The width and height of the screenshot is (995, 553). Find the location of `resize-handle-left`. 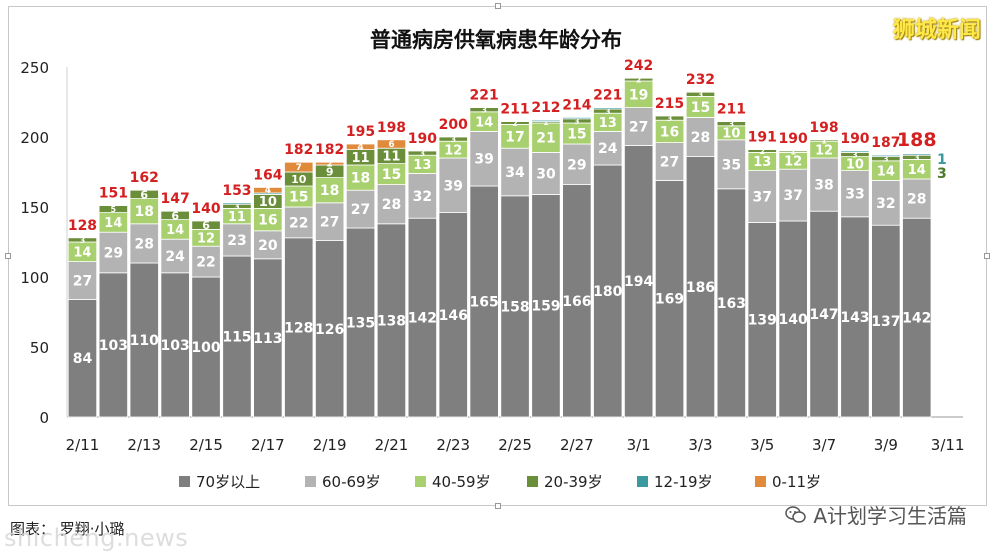

resize-handle-left is located at coordinates (8, 256).